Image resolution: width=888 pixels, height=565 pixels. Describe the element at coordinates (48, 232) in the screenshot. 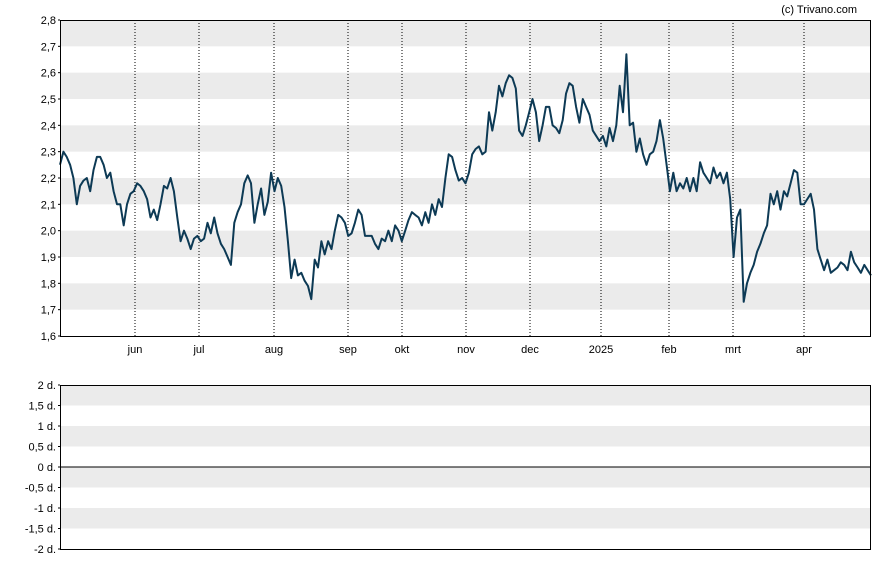

I see `y-tick-label: 2,0` at that location.